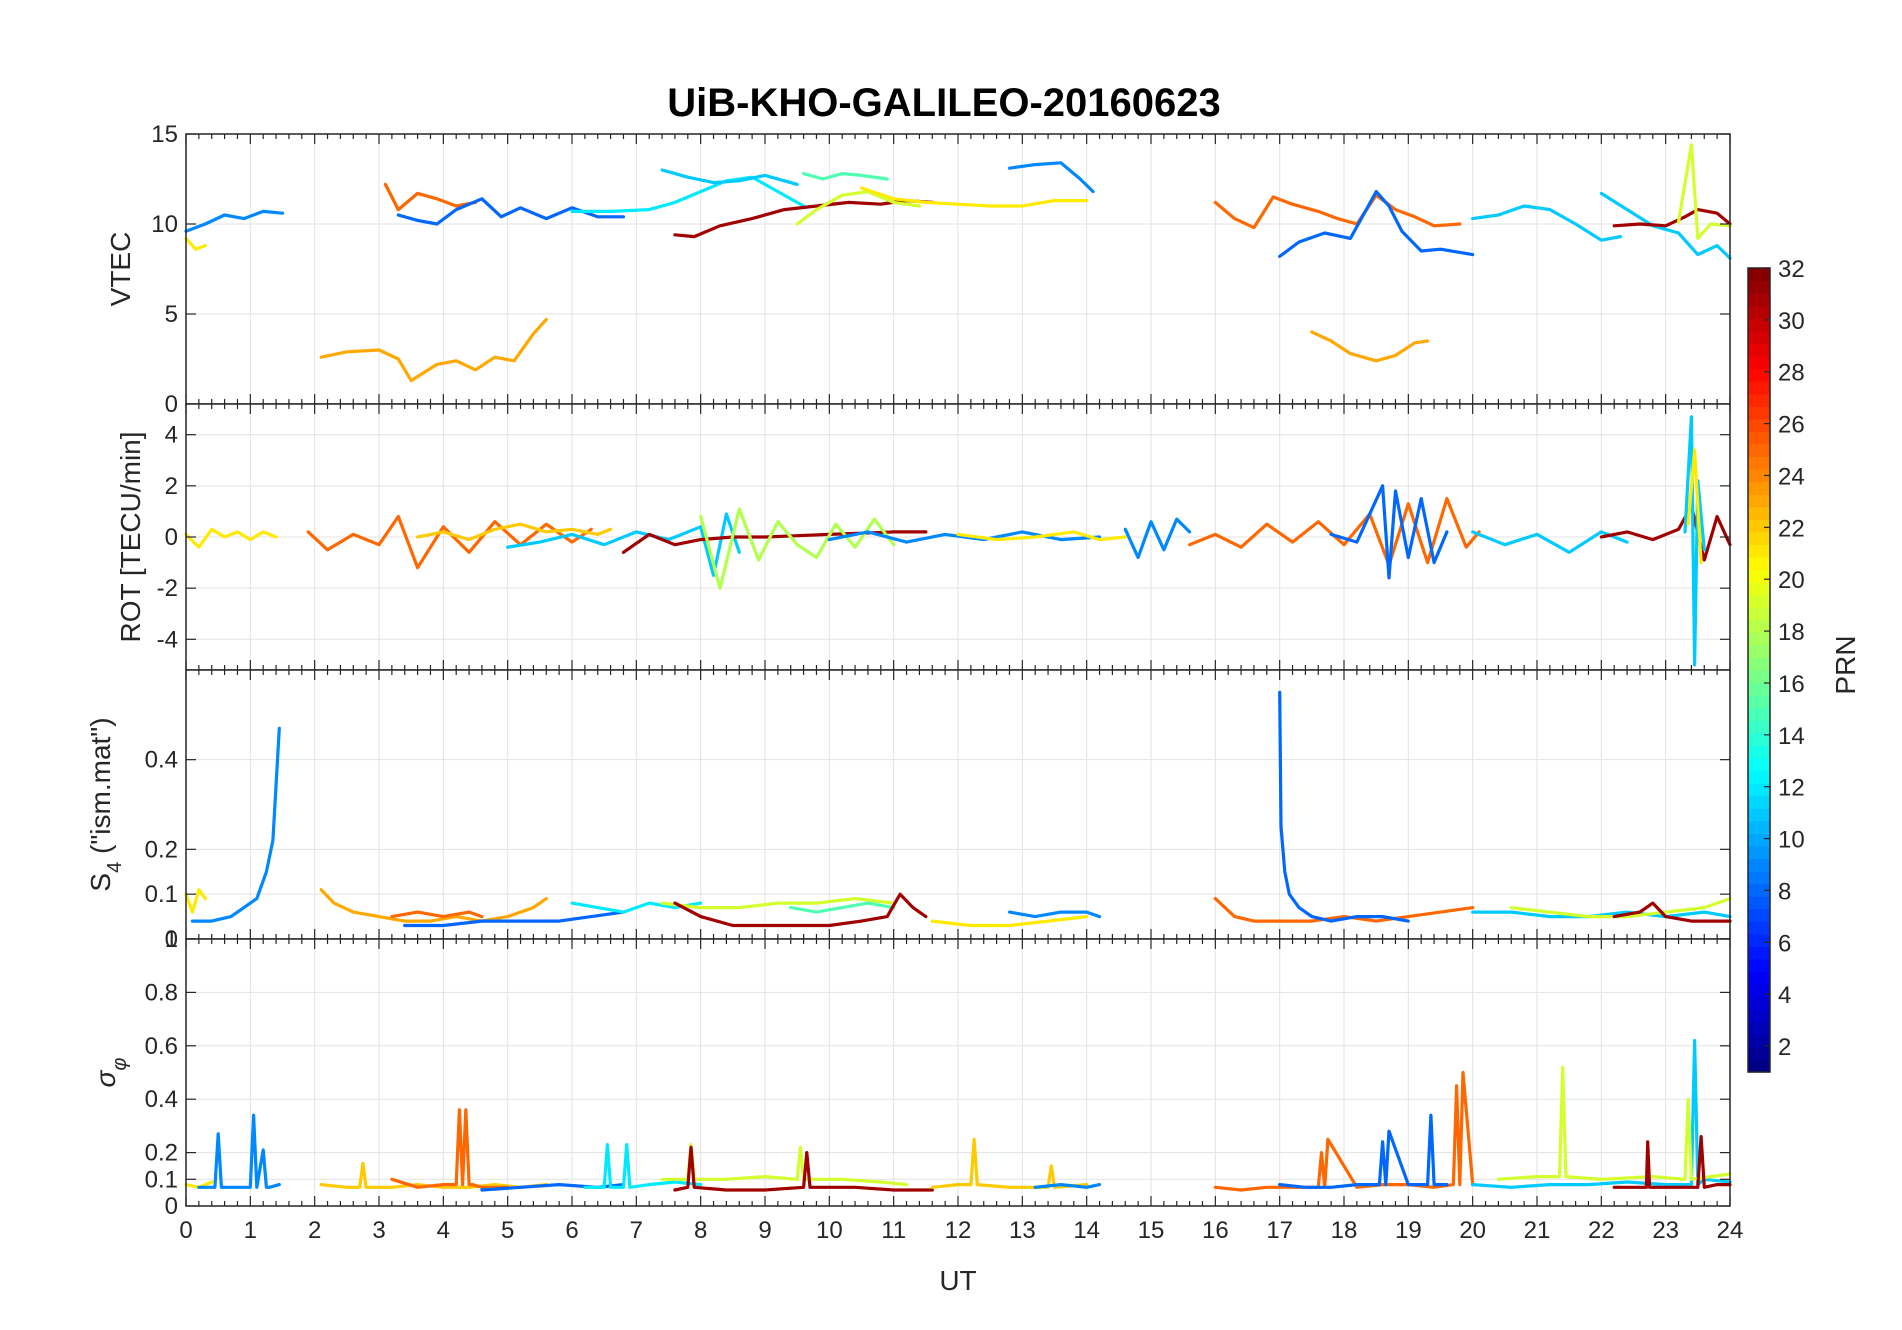 Image resolution: width=1902 pixels, height=1330 pixels. Describe the element at coordinates (943, 103) in the screenshot. I see `chart-title: UiB-KHO-GALILEO-20160623` at that location.